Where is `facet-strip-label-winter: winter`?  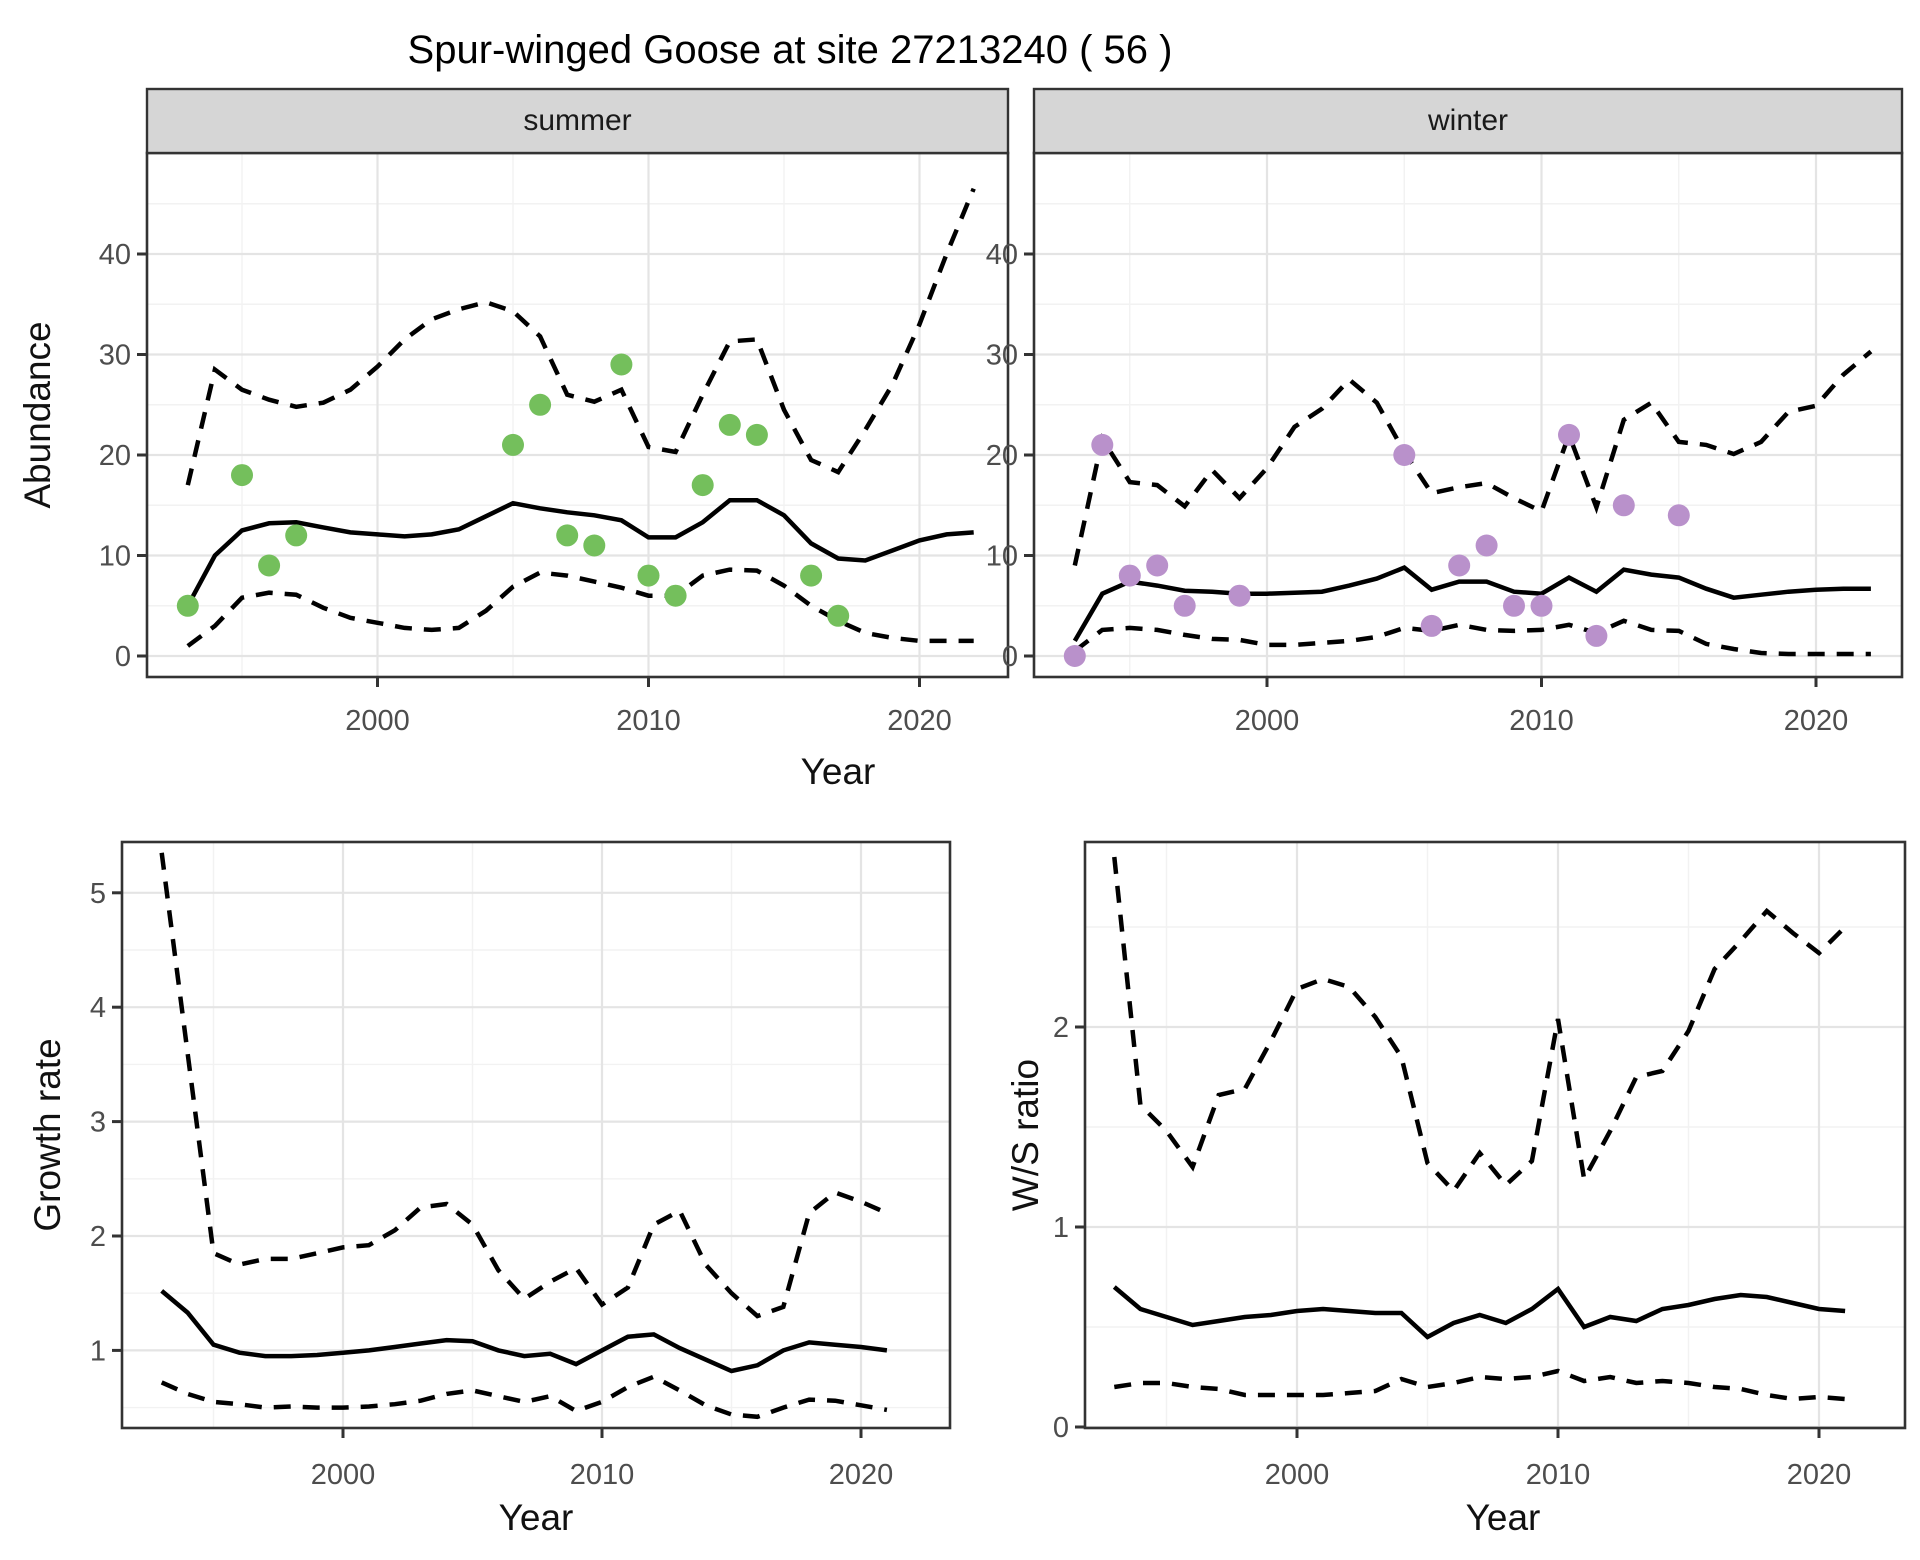 facet-strip-label-winter: winter is located at coordinates (1468, 120).